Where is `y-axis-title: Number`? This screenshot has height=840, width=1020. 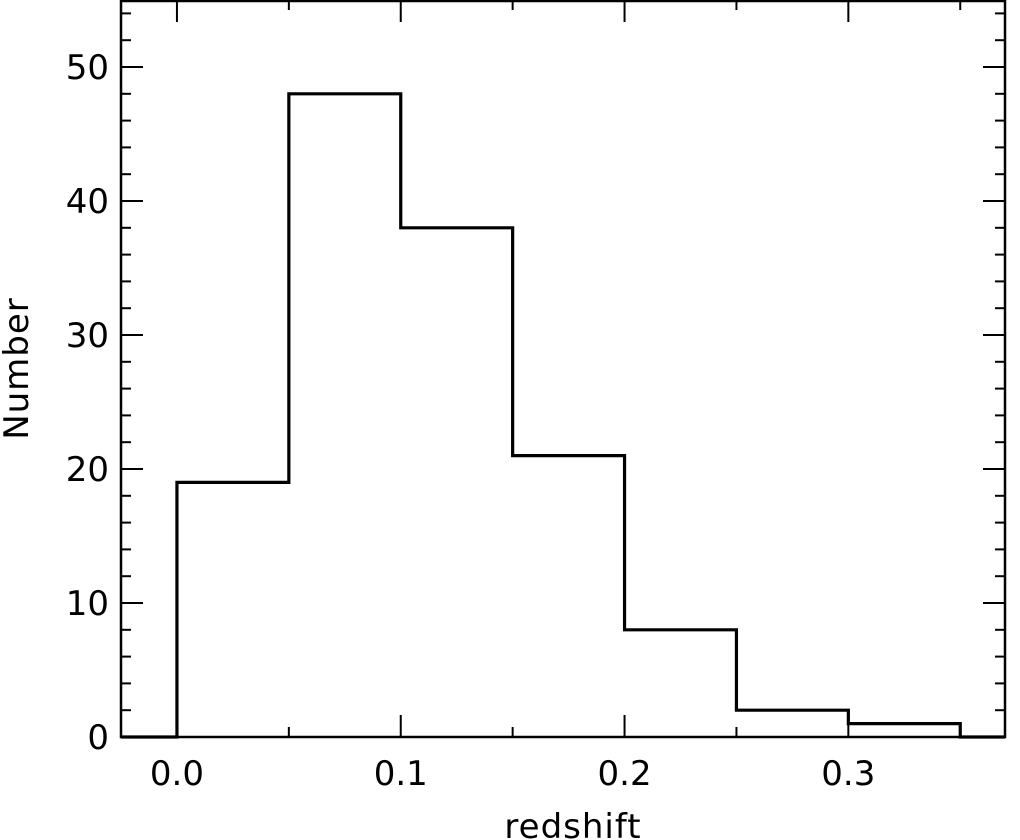 y-axis-title: Number is located at coordinates (18, 368).